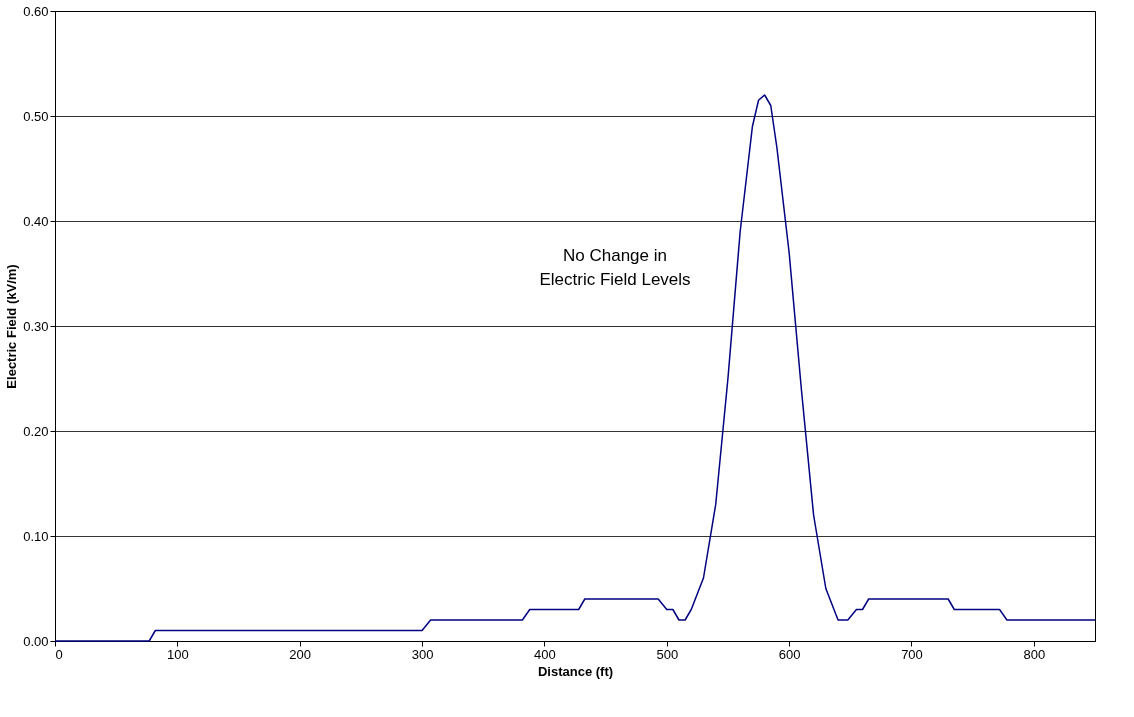  What do you see at coordinates (300, 654) in the screenshot?
I see `x-tick-label: 200` at bounding box center [300, 654].